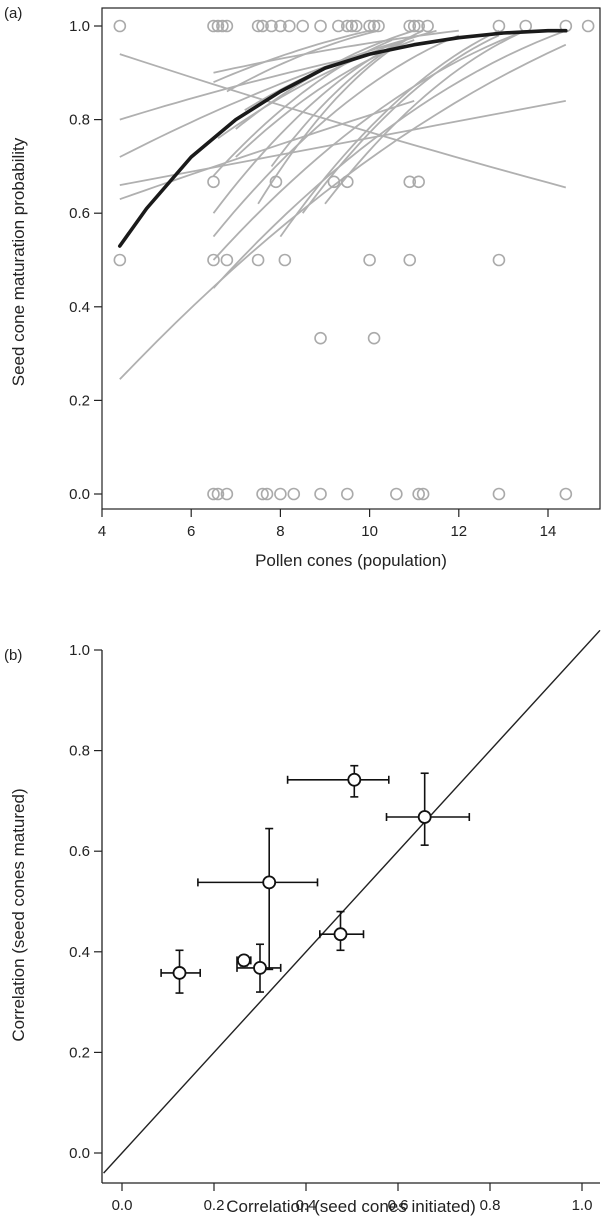 Image resolution: width=606 pixels, height=1218 pixels. Describe the element at coordinates (79, 851) in the screenshot. I see `y-tick-label-b: 0.6` at that location.